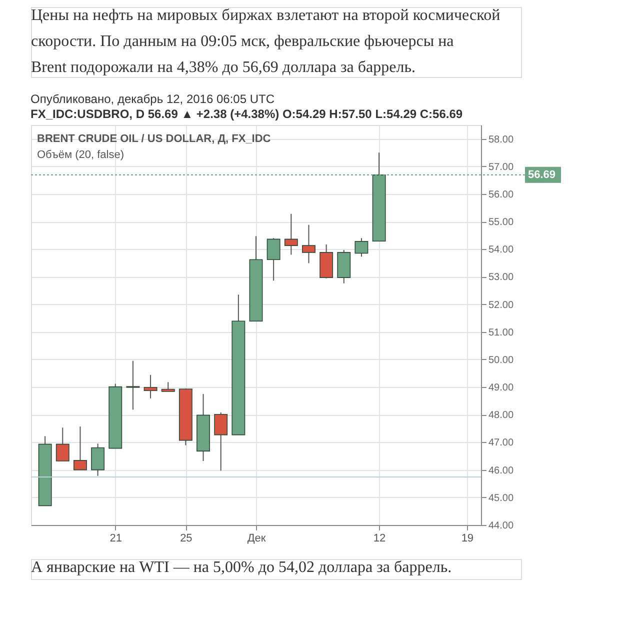 The height and width of the screenshot is (637, 620). What do you see at coordinates (501, 250) in the screenshot?
I see `y-tick-label: 54.00` at bounding box center [501, 250].